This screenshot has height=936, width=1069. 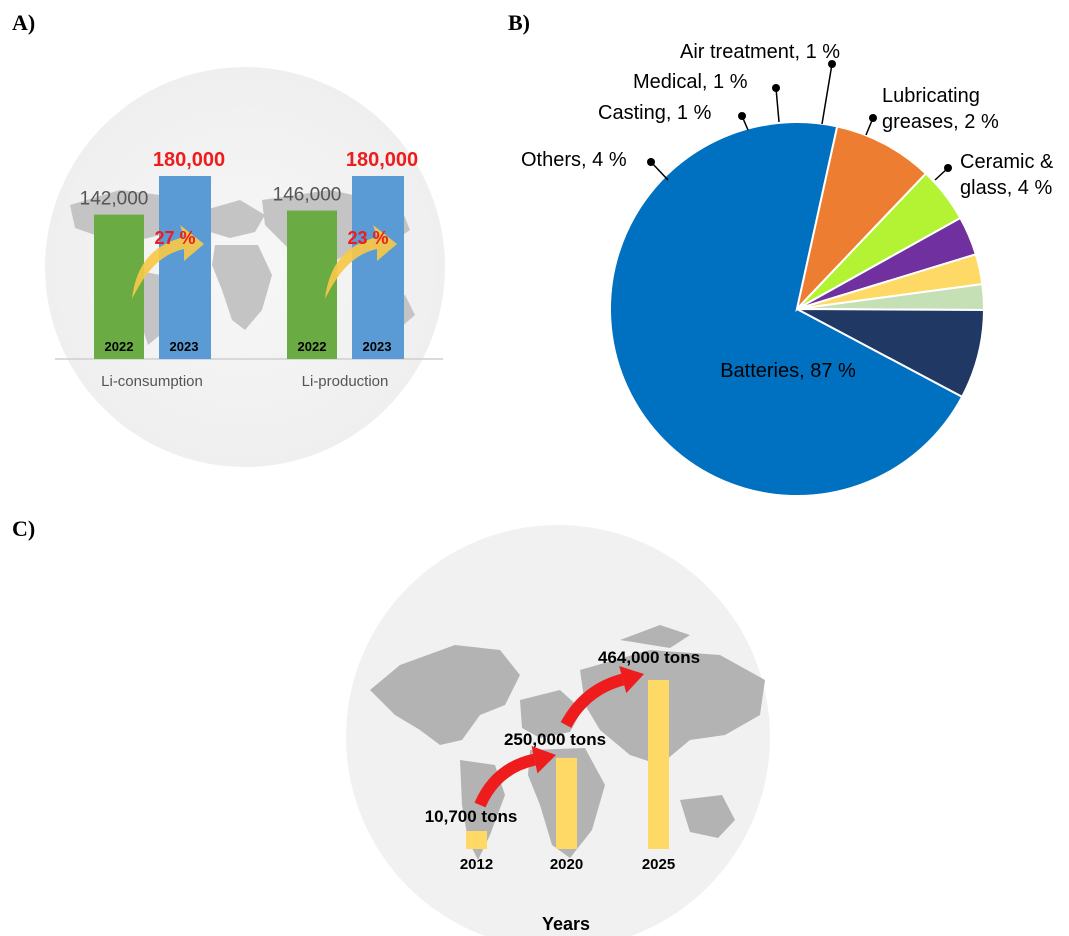 What do you see at coordinates (655, 113) in the screenshot?
I see `pie-label-5: Casting, 1 %` at bounding box center [655, 113].